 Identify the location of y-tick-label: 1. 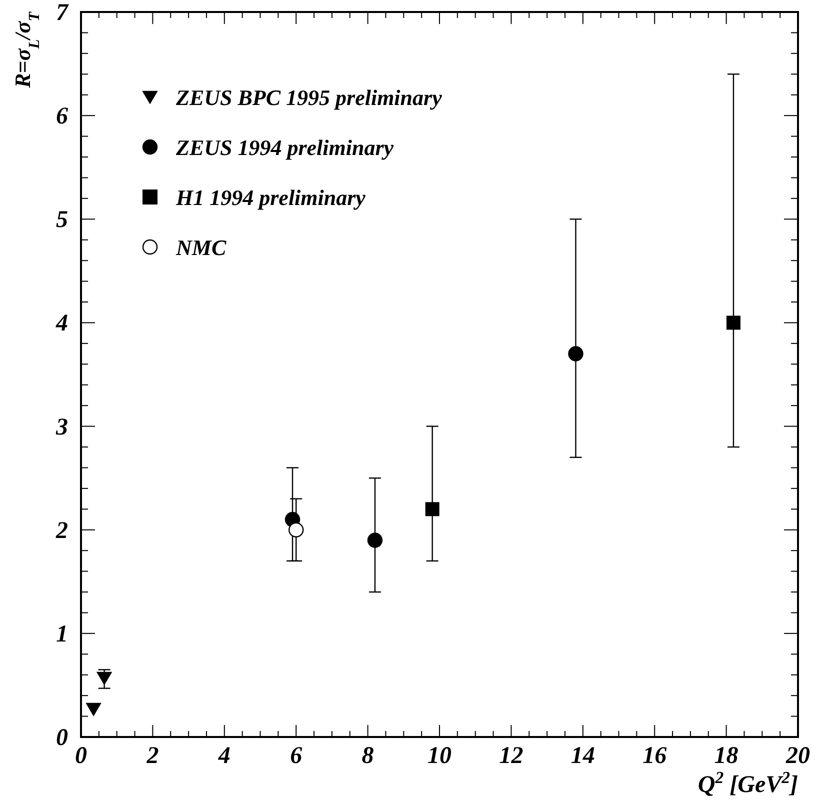
(62, 634).